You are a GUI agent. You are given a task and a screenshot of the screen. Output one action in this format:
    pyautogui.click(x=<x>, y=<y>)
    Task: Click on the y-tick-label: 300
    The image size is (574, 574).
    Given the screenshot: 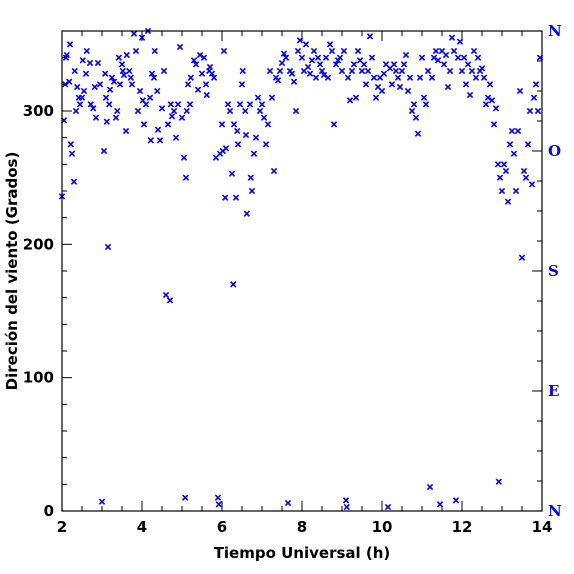 What is the action you would take?
    pyautogui.click(x=38, y=111)
    